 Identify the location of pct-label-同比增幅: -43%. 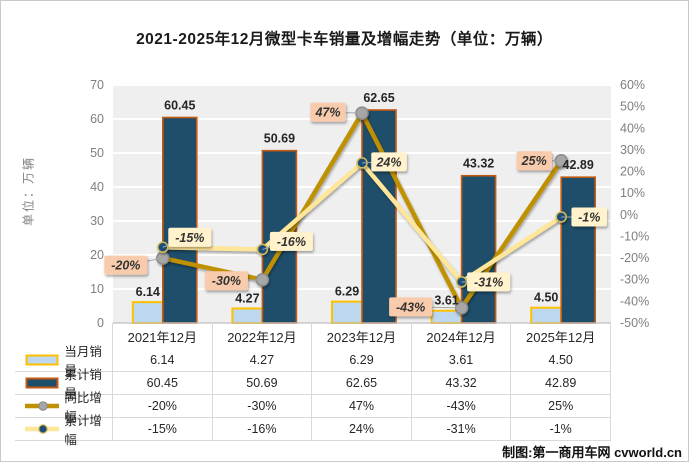
(410, 307).